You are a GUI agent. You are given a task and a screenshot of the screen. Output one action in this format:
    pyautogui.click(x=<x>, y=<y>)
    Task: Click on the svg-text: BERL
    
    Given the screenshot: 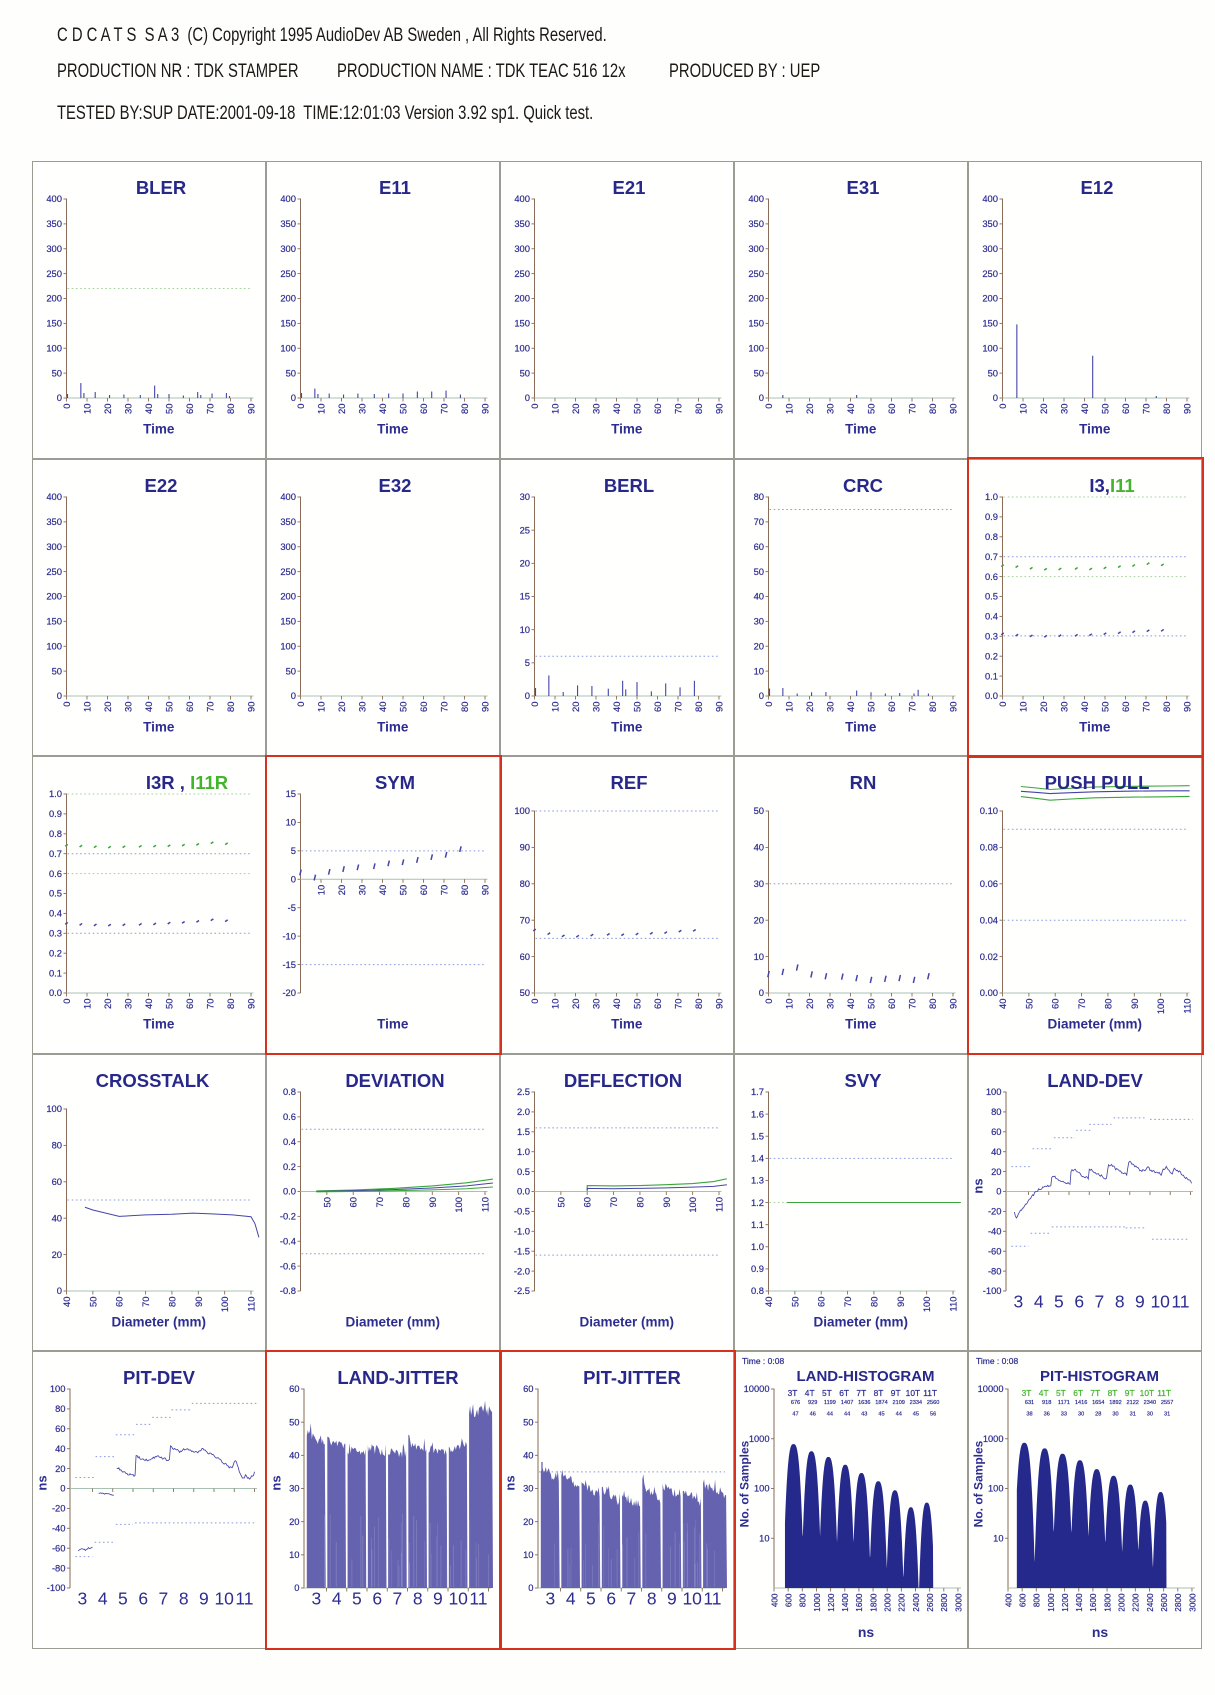 What is the action you would take?
    pyautogui.click(x=629, y=485)
    